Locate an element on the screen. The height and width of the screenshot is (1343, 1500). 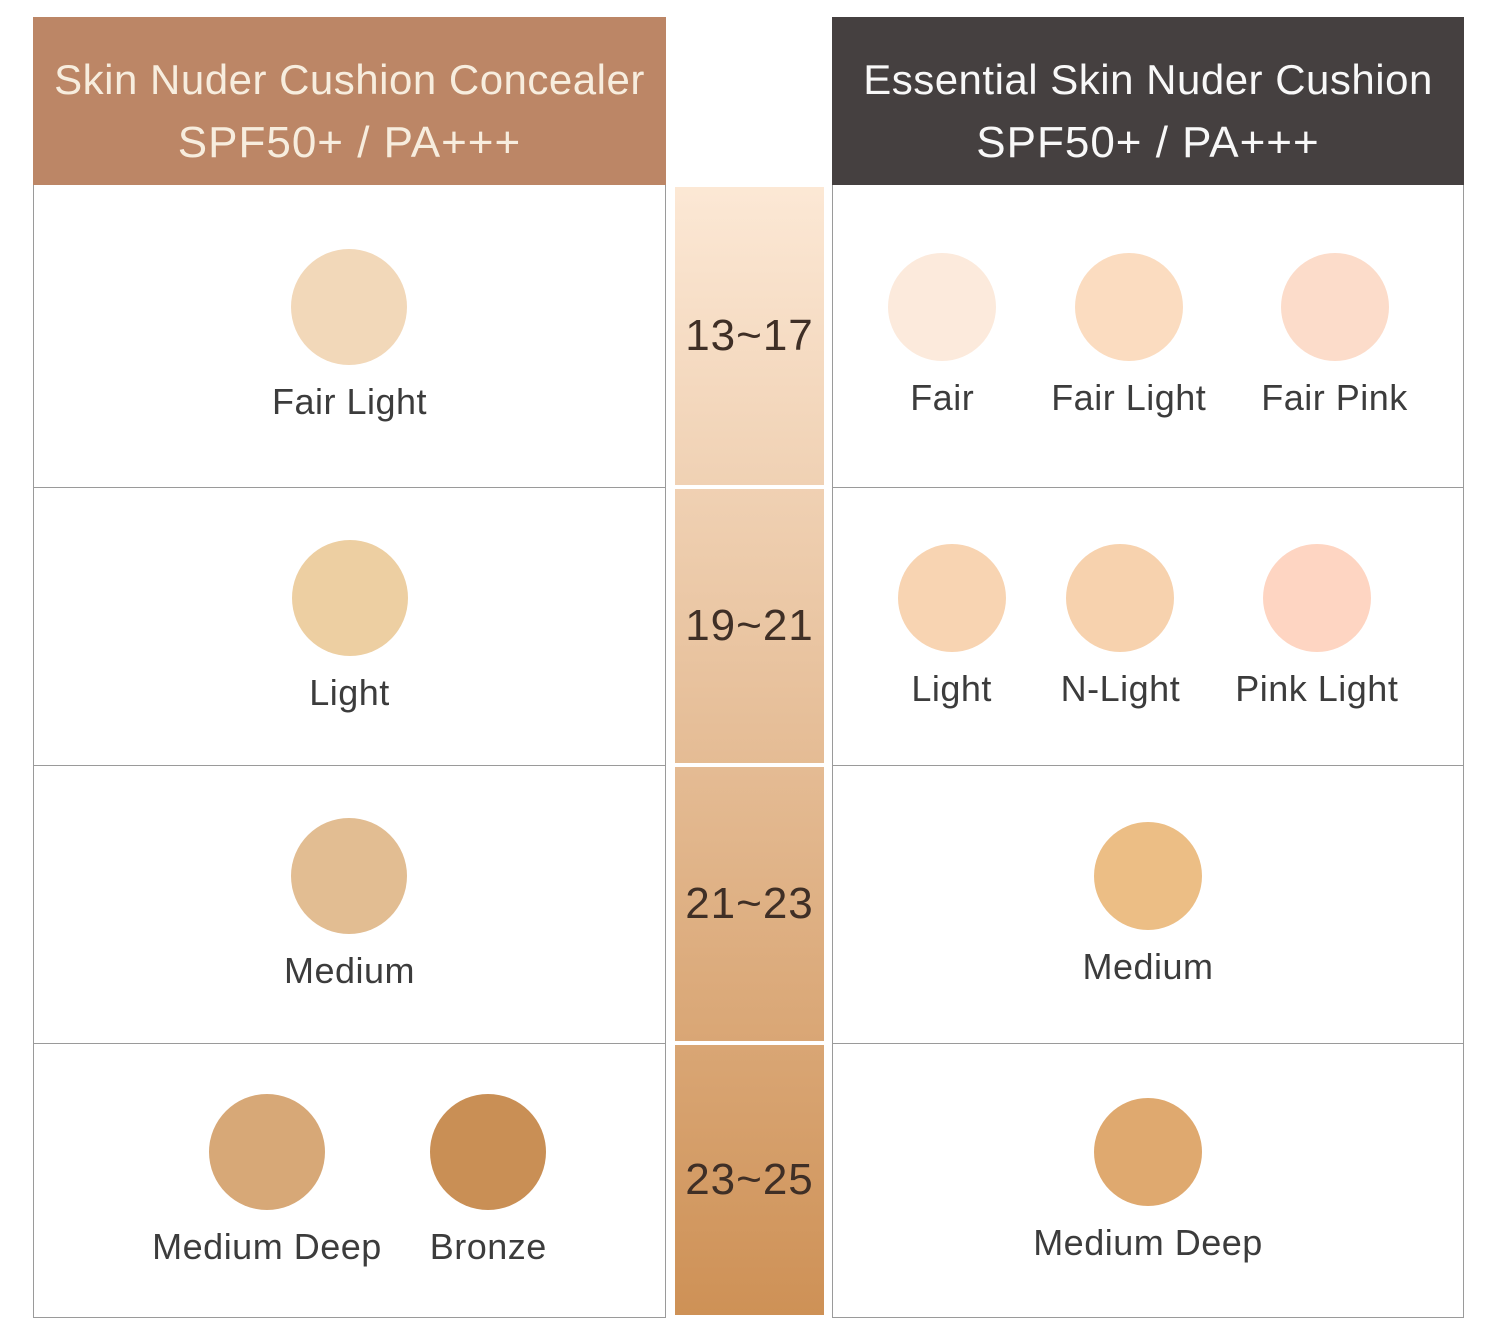
shade-swatch: N-Light is located at coordinates (1120, 626).